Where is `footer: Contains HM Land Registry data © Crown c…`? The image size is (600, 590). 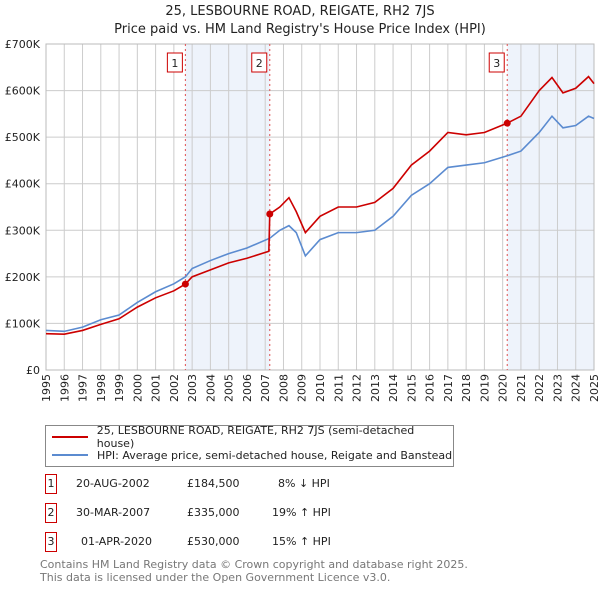
footer: Contains HM Land Registry data © Crown c… is located at coordinates (254, 571).